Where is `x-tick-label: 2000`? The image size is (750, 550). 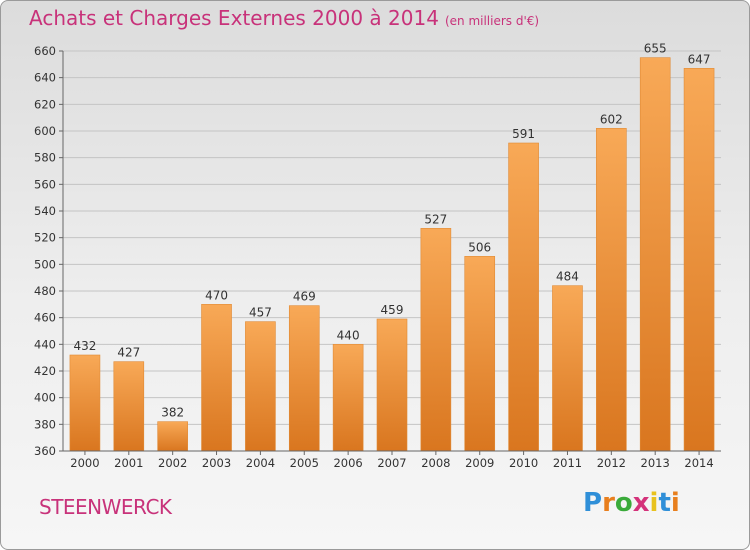
x-tick-label: 2000 is located at coordinates (84, 463).